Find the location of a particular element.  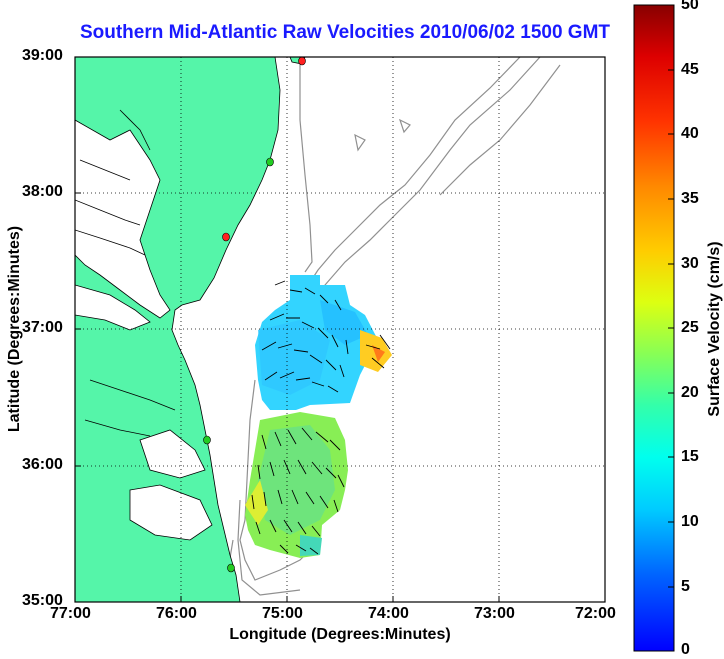

y-tick-38: 38:00 is located at coordinates (42, 191).